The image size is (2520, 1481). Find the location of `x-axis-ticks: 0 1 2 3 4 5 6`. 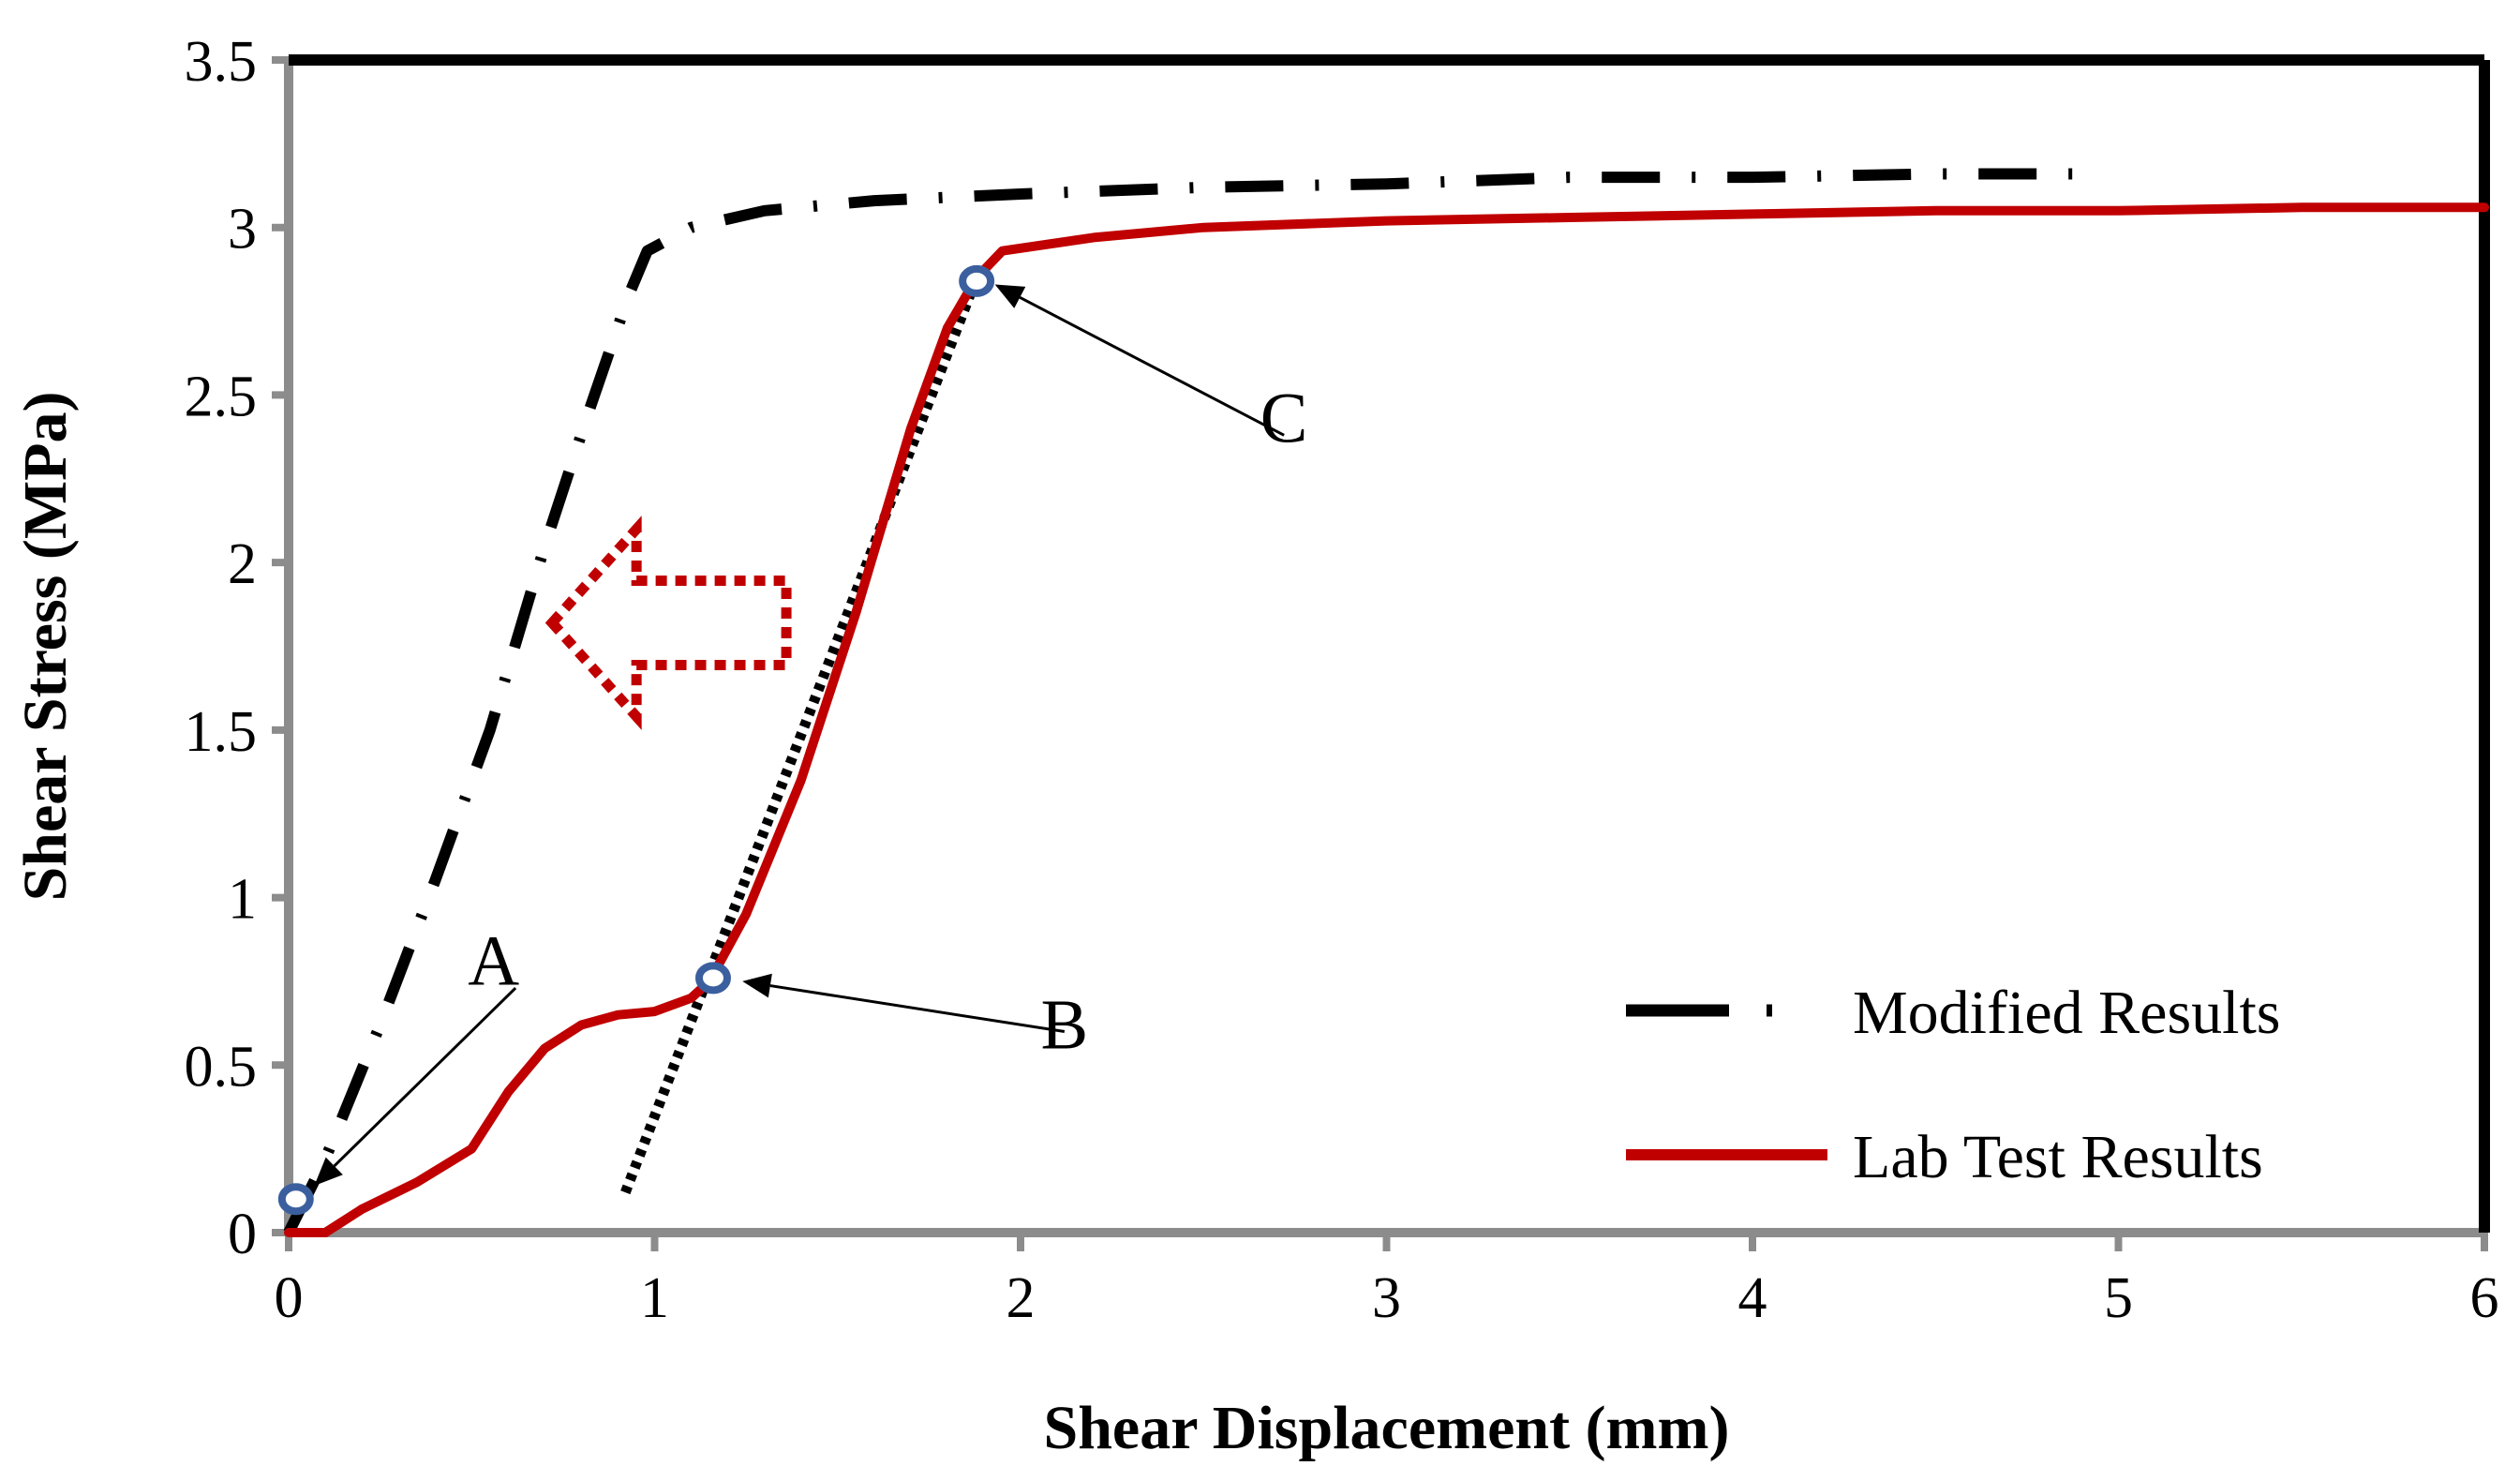

x-axis-ticks: 0 1 2 3 4 5 6 is located at coordinates (1387, 1281).